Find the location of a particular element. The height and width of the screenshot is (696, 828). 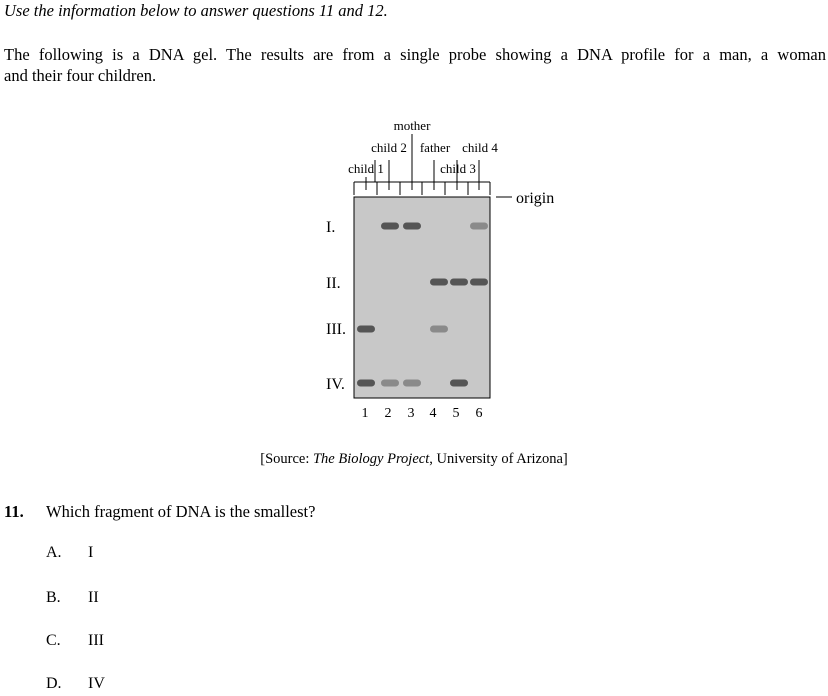

option-b: B. II is located at coordinates (72, 598).